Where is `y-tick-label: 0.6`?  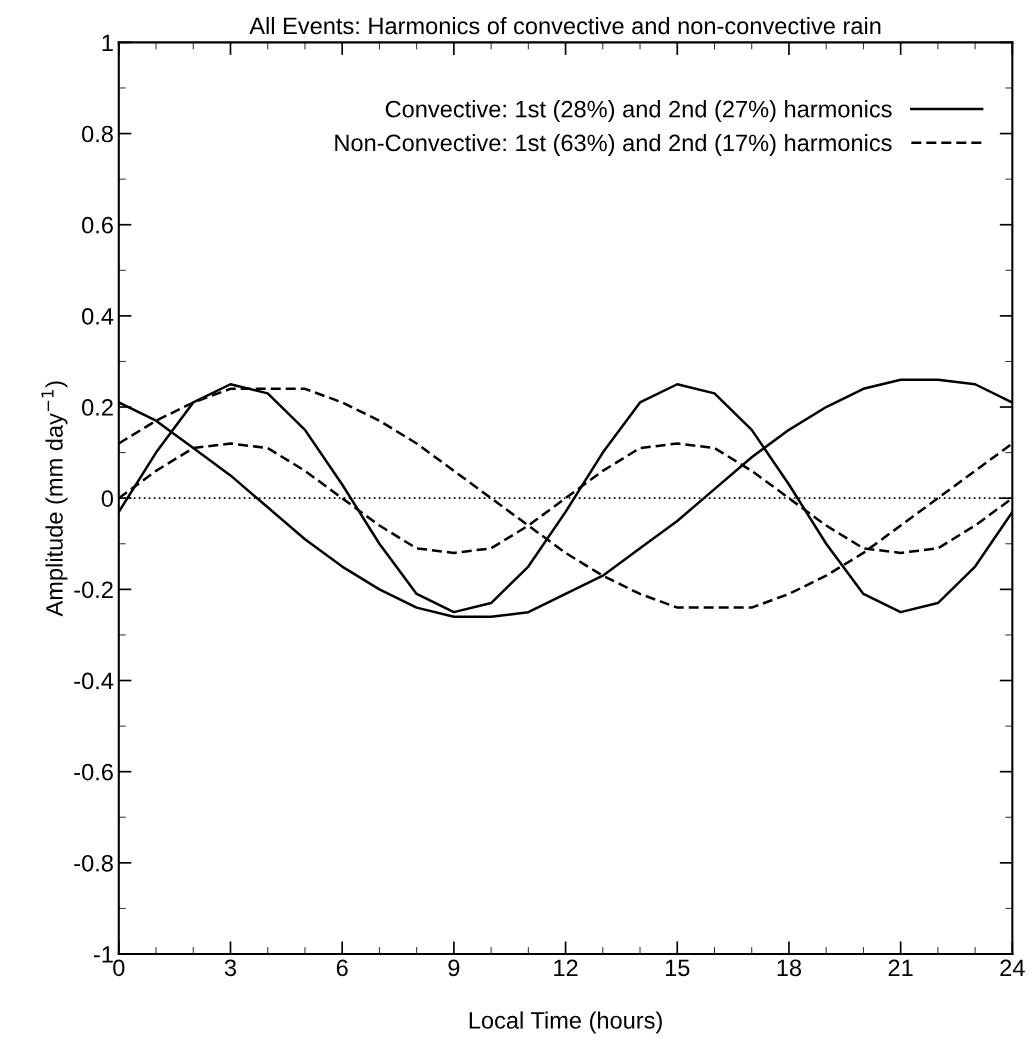 y-tick-label: 0.6 is located at coordinates (97, 225).